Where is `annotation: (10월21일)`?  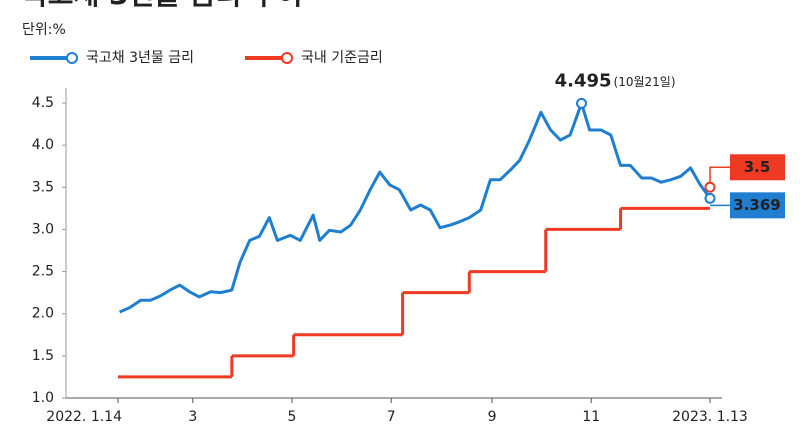 annotation: (10월21일) is located at coordinates (645, 82).